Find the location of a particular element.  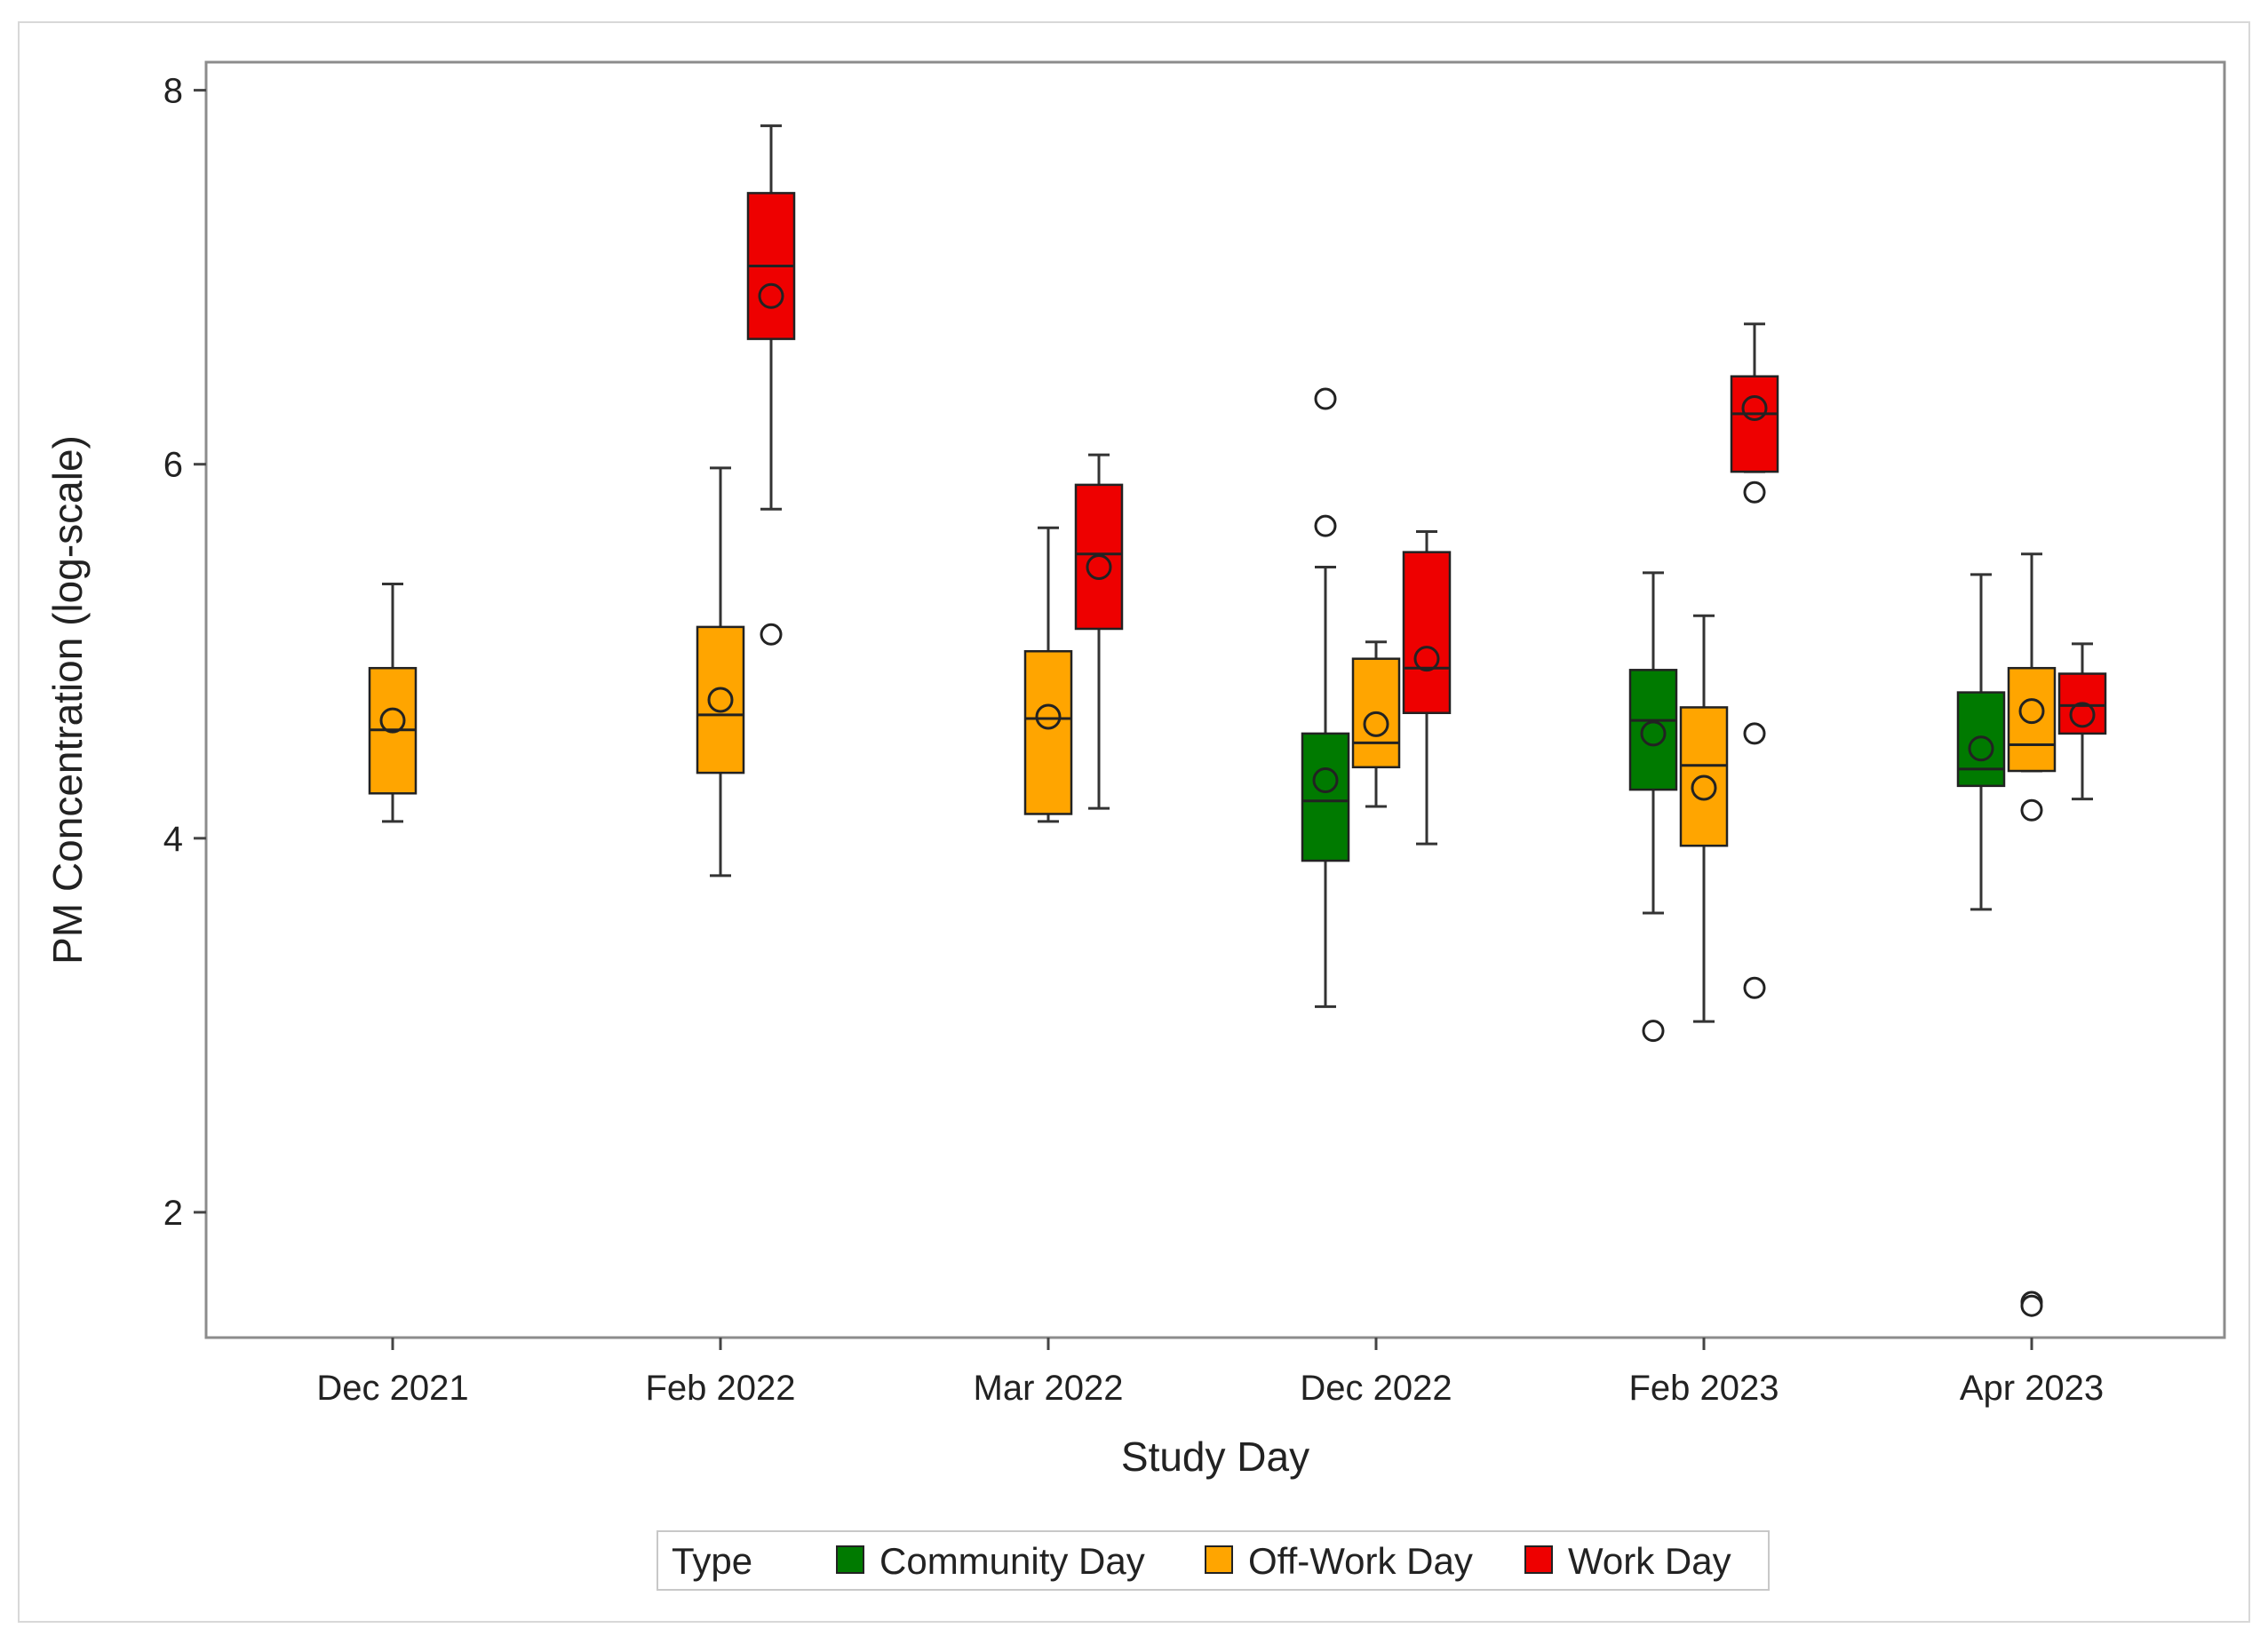

legend: Type Community Day Off-Work Day Work Day is located at coordinates (1213, 1560).